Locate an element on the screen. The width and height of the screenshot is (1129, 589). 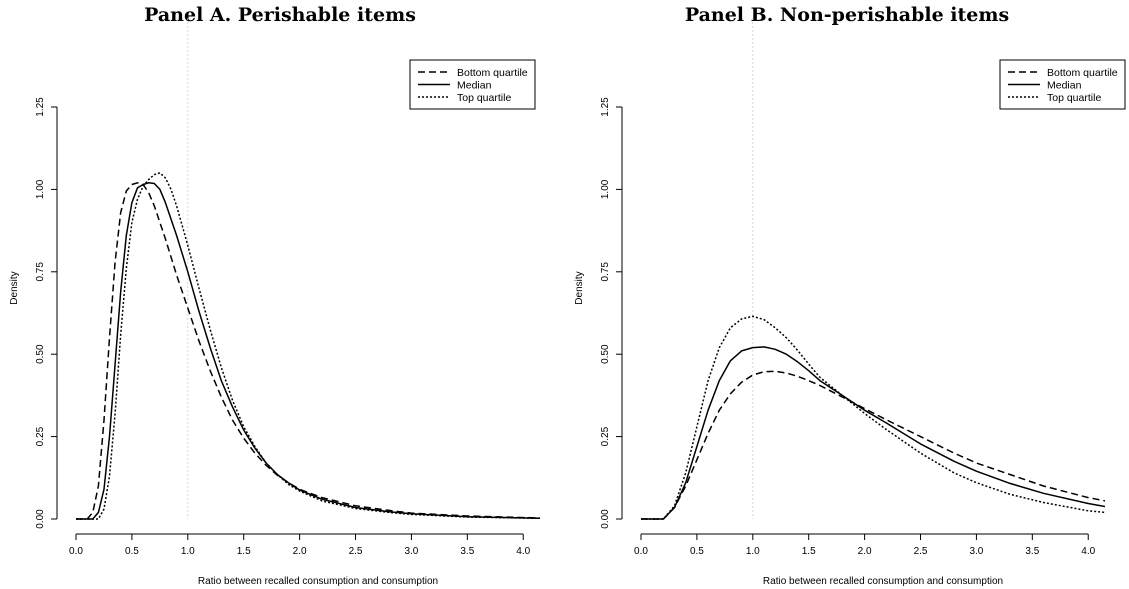
panel-b-title: Panel B. Non-perishable items is located at coordinates (847, 15).